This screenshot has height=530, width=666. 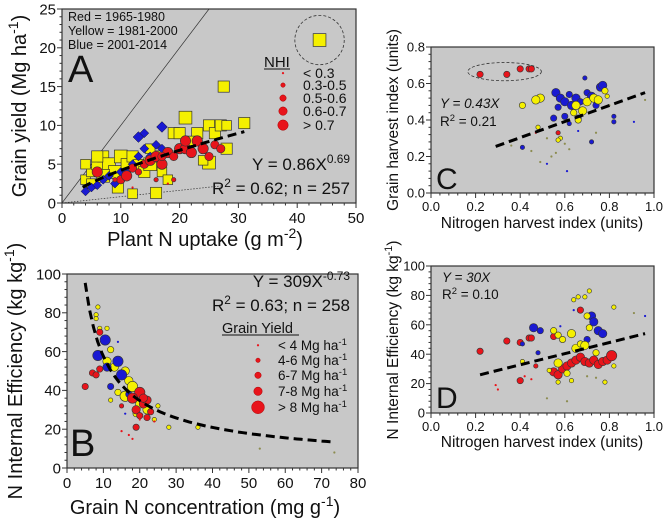 What do you see at coordinates (654, 206) in the screenshot?
I see `x-tick-label: 1.0` at bounding box center [654, 206].